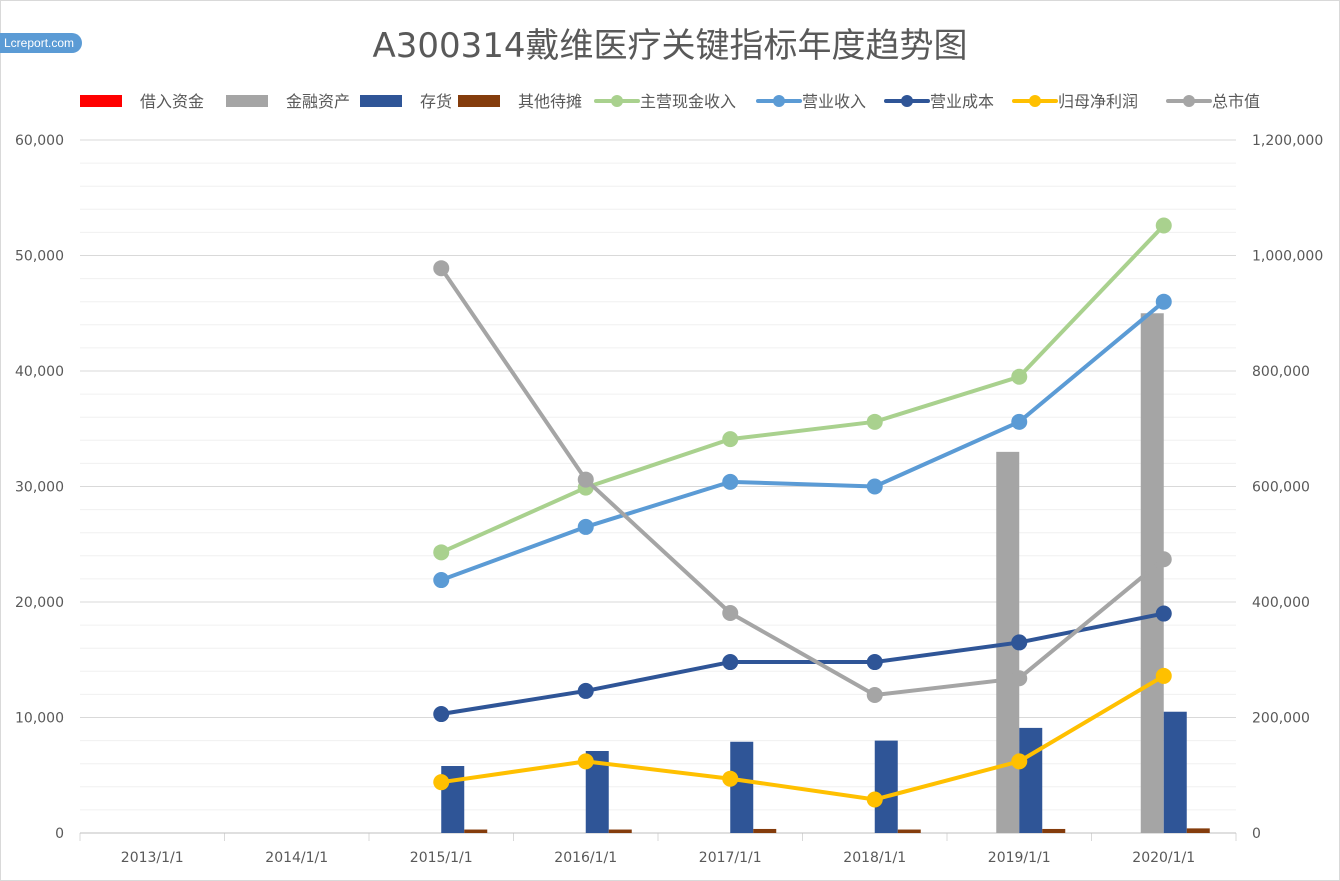  What do you see at coordinates (1281, 488) in the screenshot?
I see `y-right-tick-label: 600,000` at bounding box center [1281, 488].